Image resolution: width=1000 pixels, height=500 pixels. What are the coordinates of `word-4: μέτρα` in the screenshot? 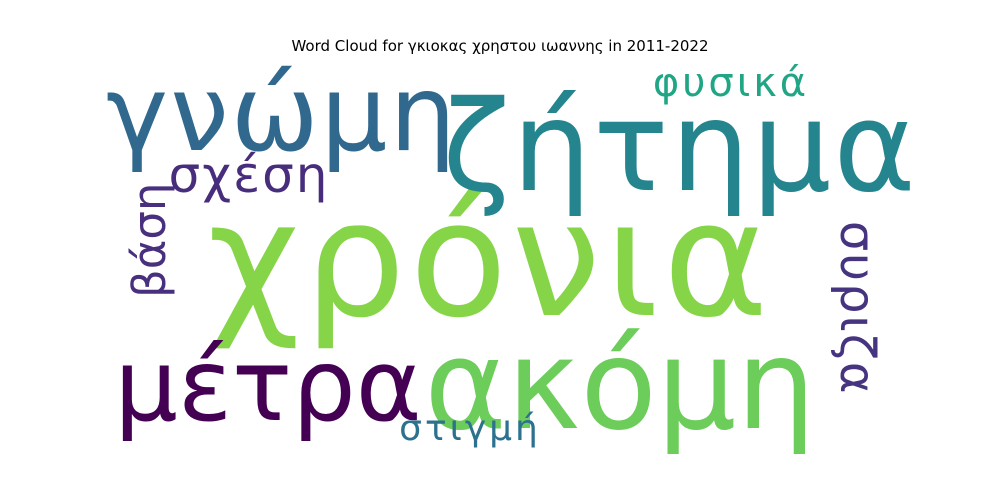 It's located at (267, 385).